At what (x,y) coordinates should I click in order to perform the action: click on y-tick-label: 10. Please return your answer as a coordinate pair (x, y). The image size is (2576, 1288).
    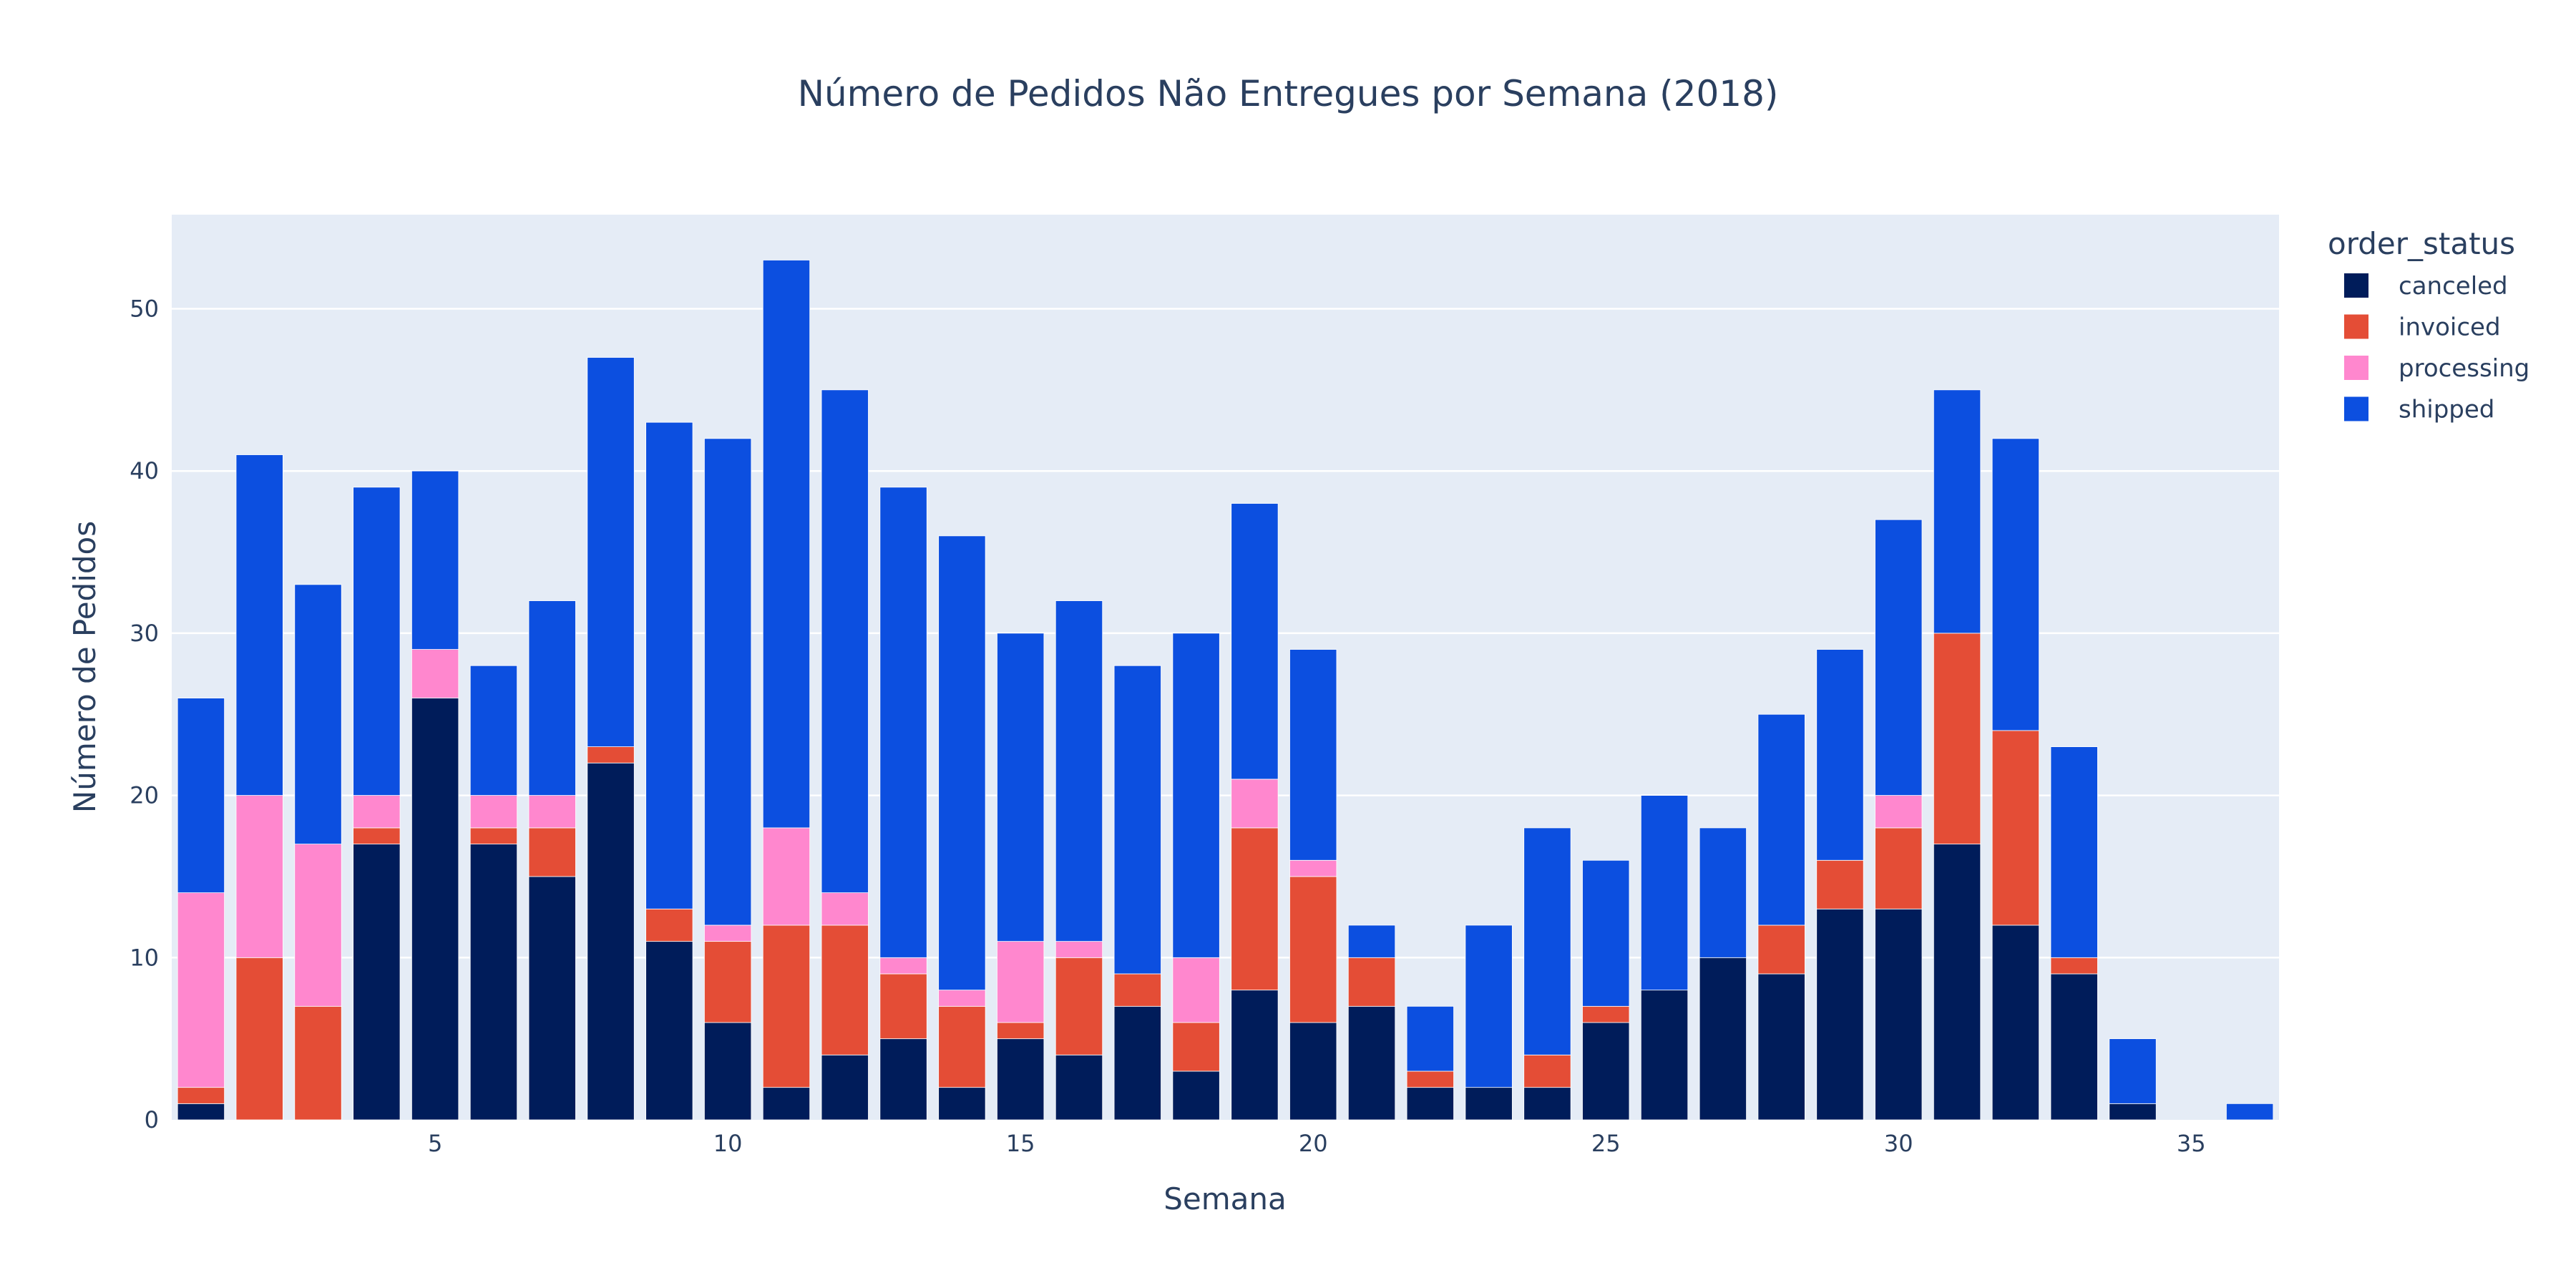
    Looking at the image, I should click on (144, 957).